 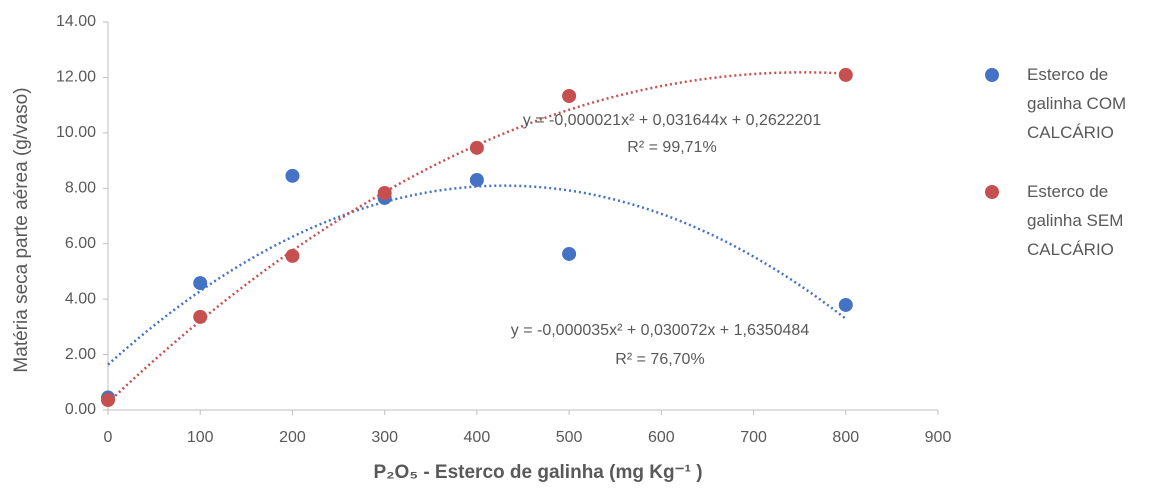 What do you see at coordinates (80, 188) in the screenshot?
I see `y-tick-label: 8.00` at bounding box center [80, 188].